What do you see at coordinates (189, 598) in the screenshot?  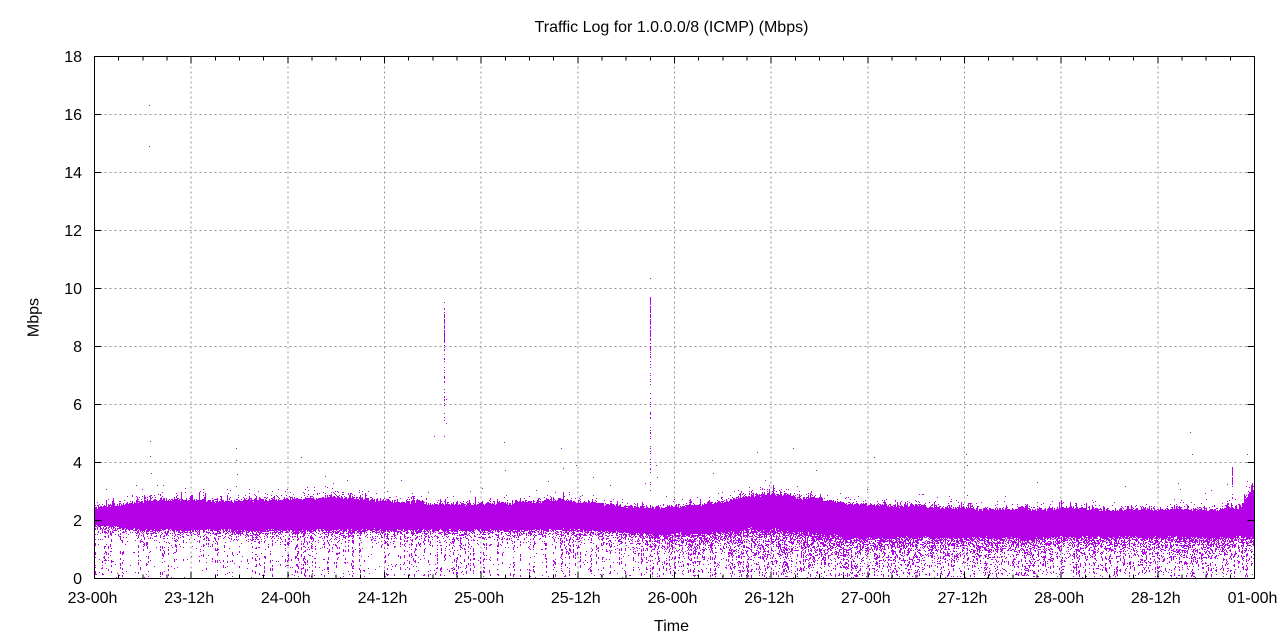 I see `svg-text: 23-12h` at bounding box center [189, 598].